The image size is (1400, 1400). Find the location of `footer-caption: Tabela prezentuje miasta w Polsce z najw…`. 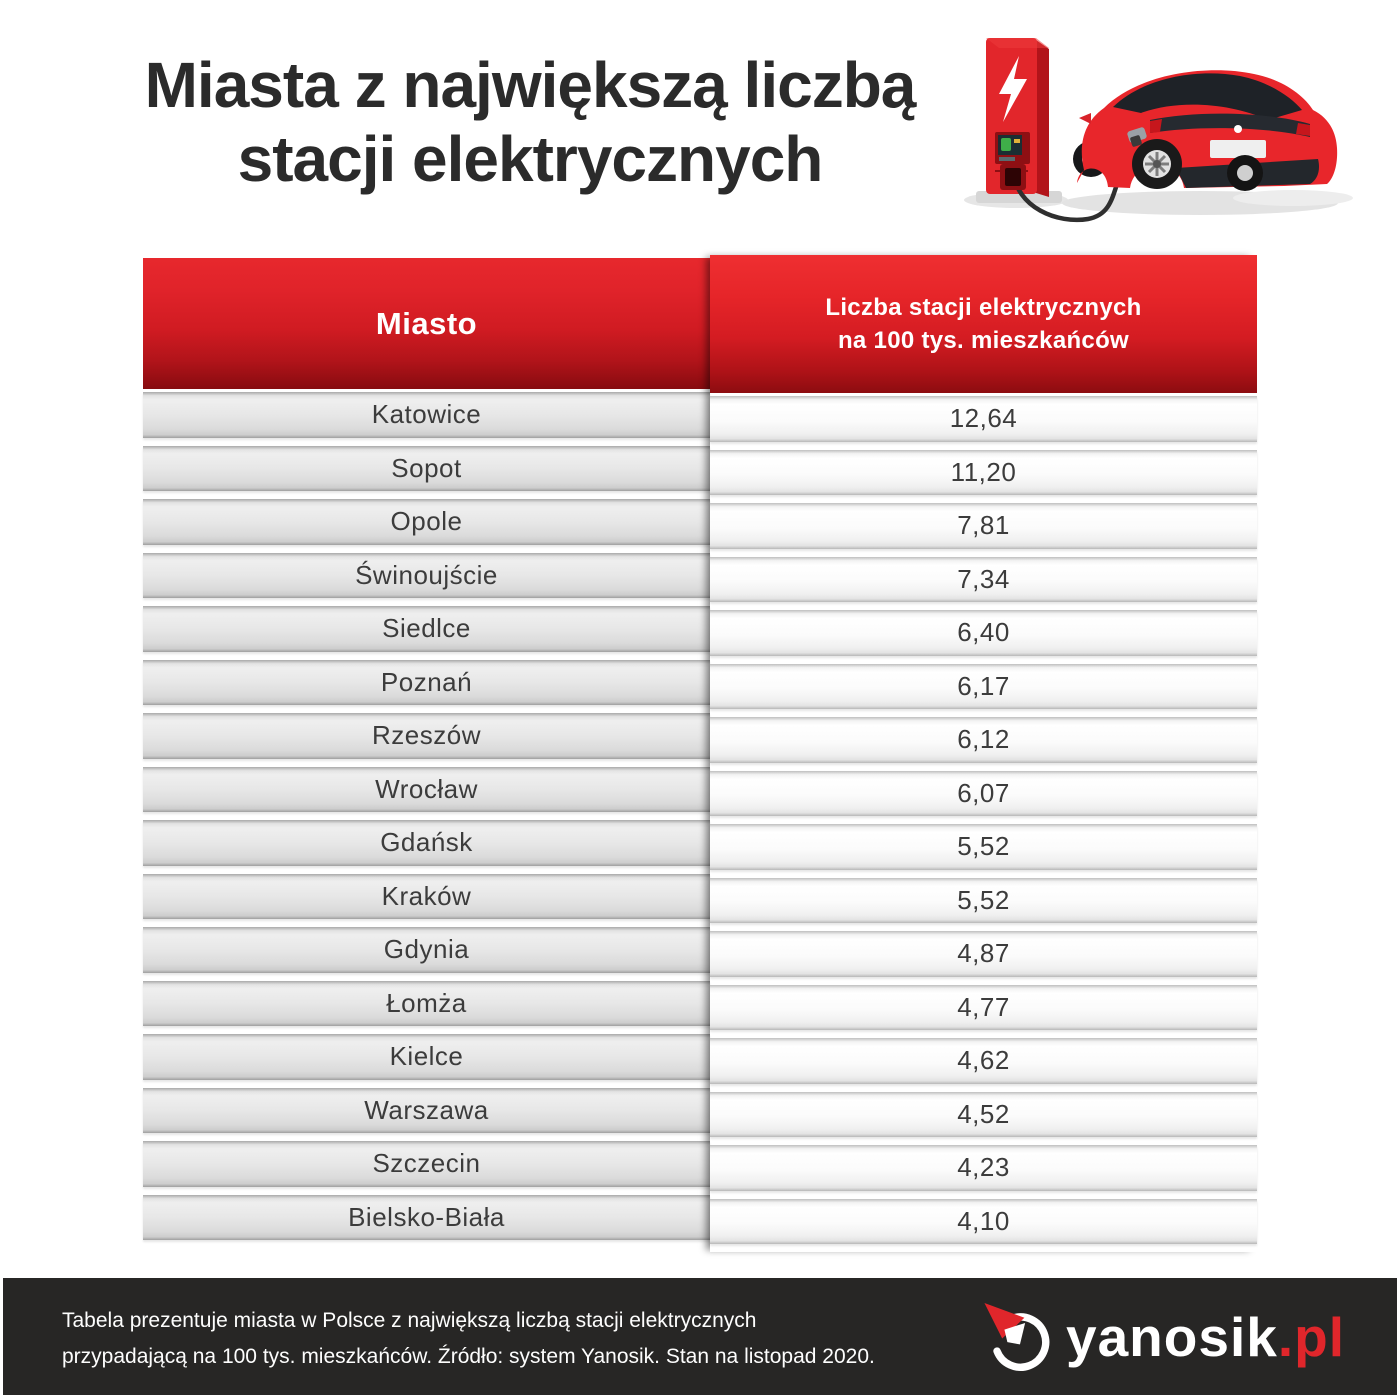

footer-caption: Tabela prezentuje miasta w Polsce z najw… is located at coordinates (468, 1339).